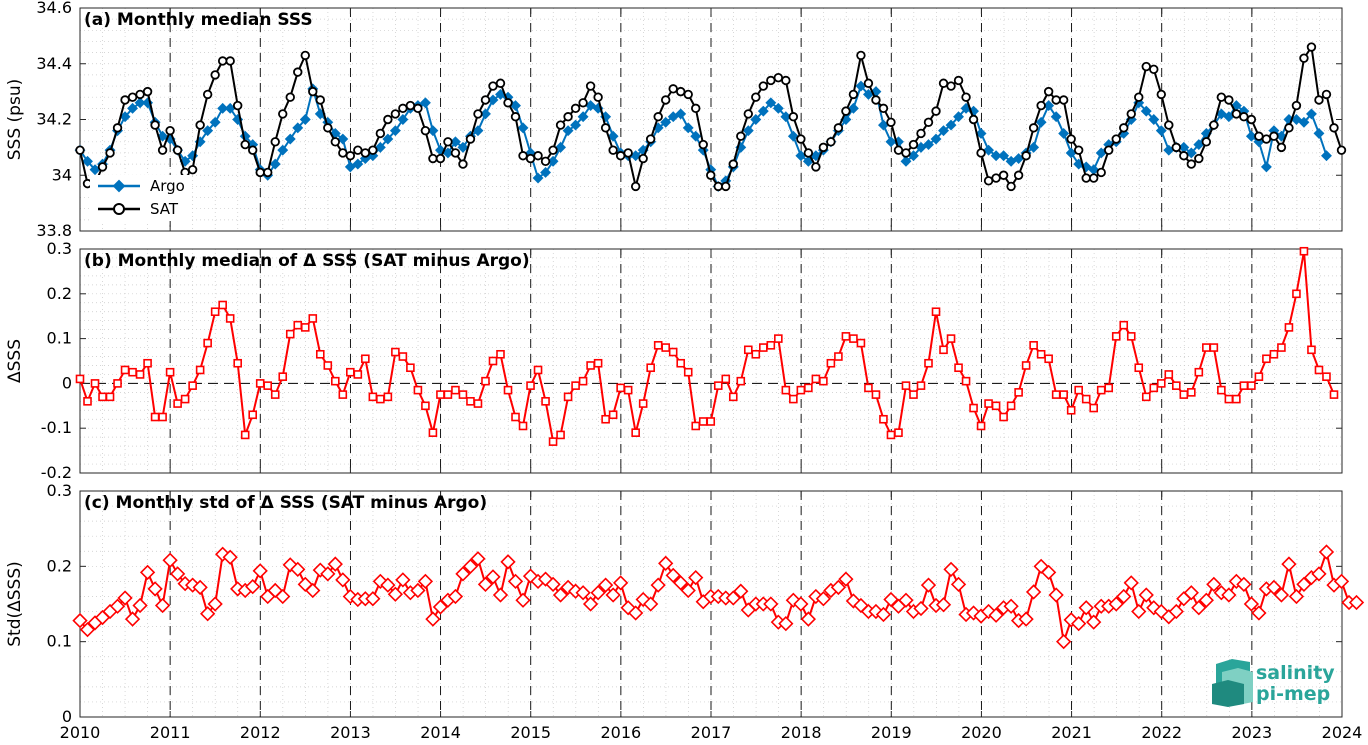  I want to click on y-tick-label: 0.1, so click(59, 641).